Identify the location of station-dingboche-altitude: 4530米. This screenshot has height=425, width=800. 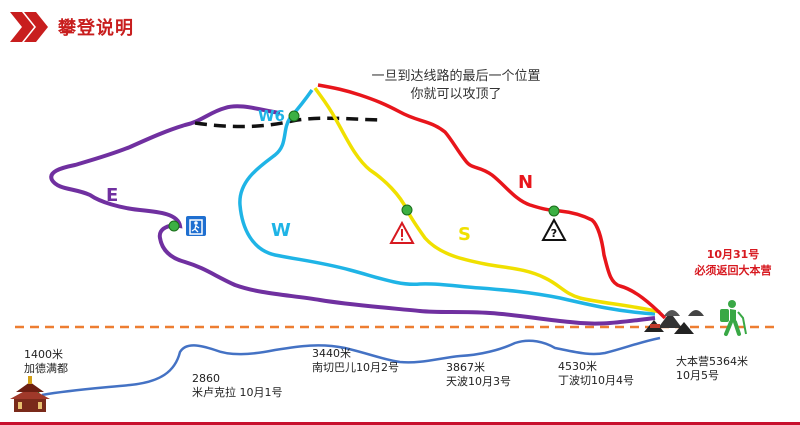
(577, 366).